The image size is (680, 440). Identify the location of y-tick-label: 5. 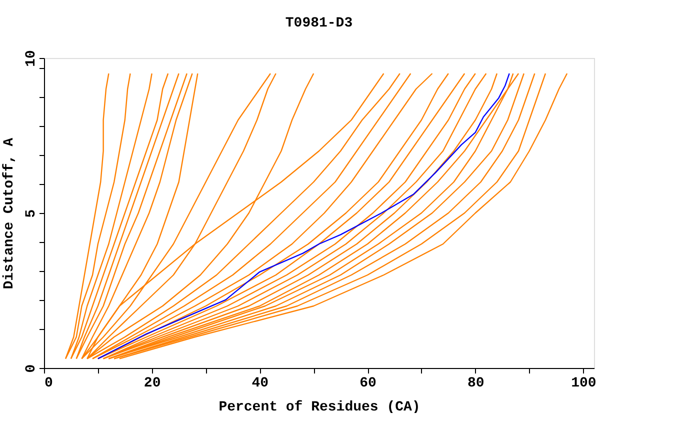
(32, 213).